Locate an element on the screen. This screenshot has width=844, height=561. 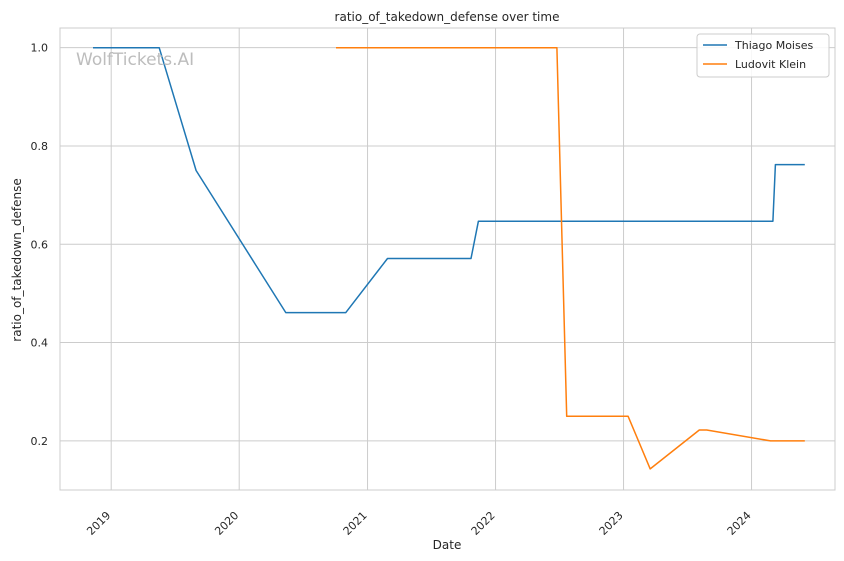
y-tick-label: 0.6 is located at coordinates (40, 244).